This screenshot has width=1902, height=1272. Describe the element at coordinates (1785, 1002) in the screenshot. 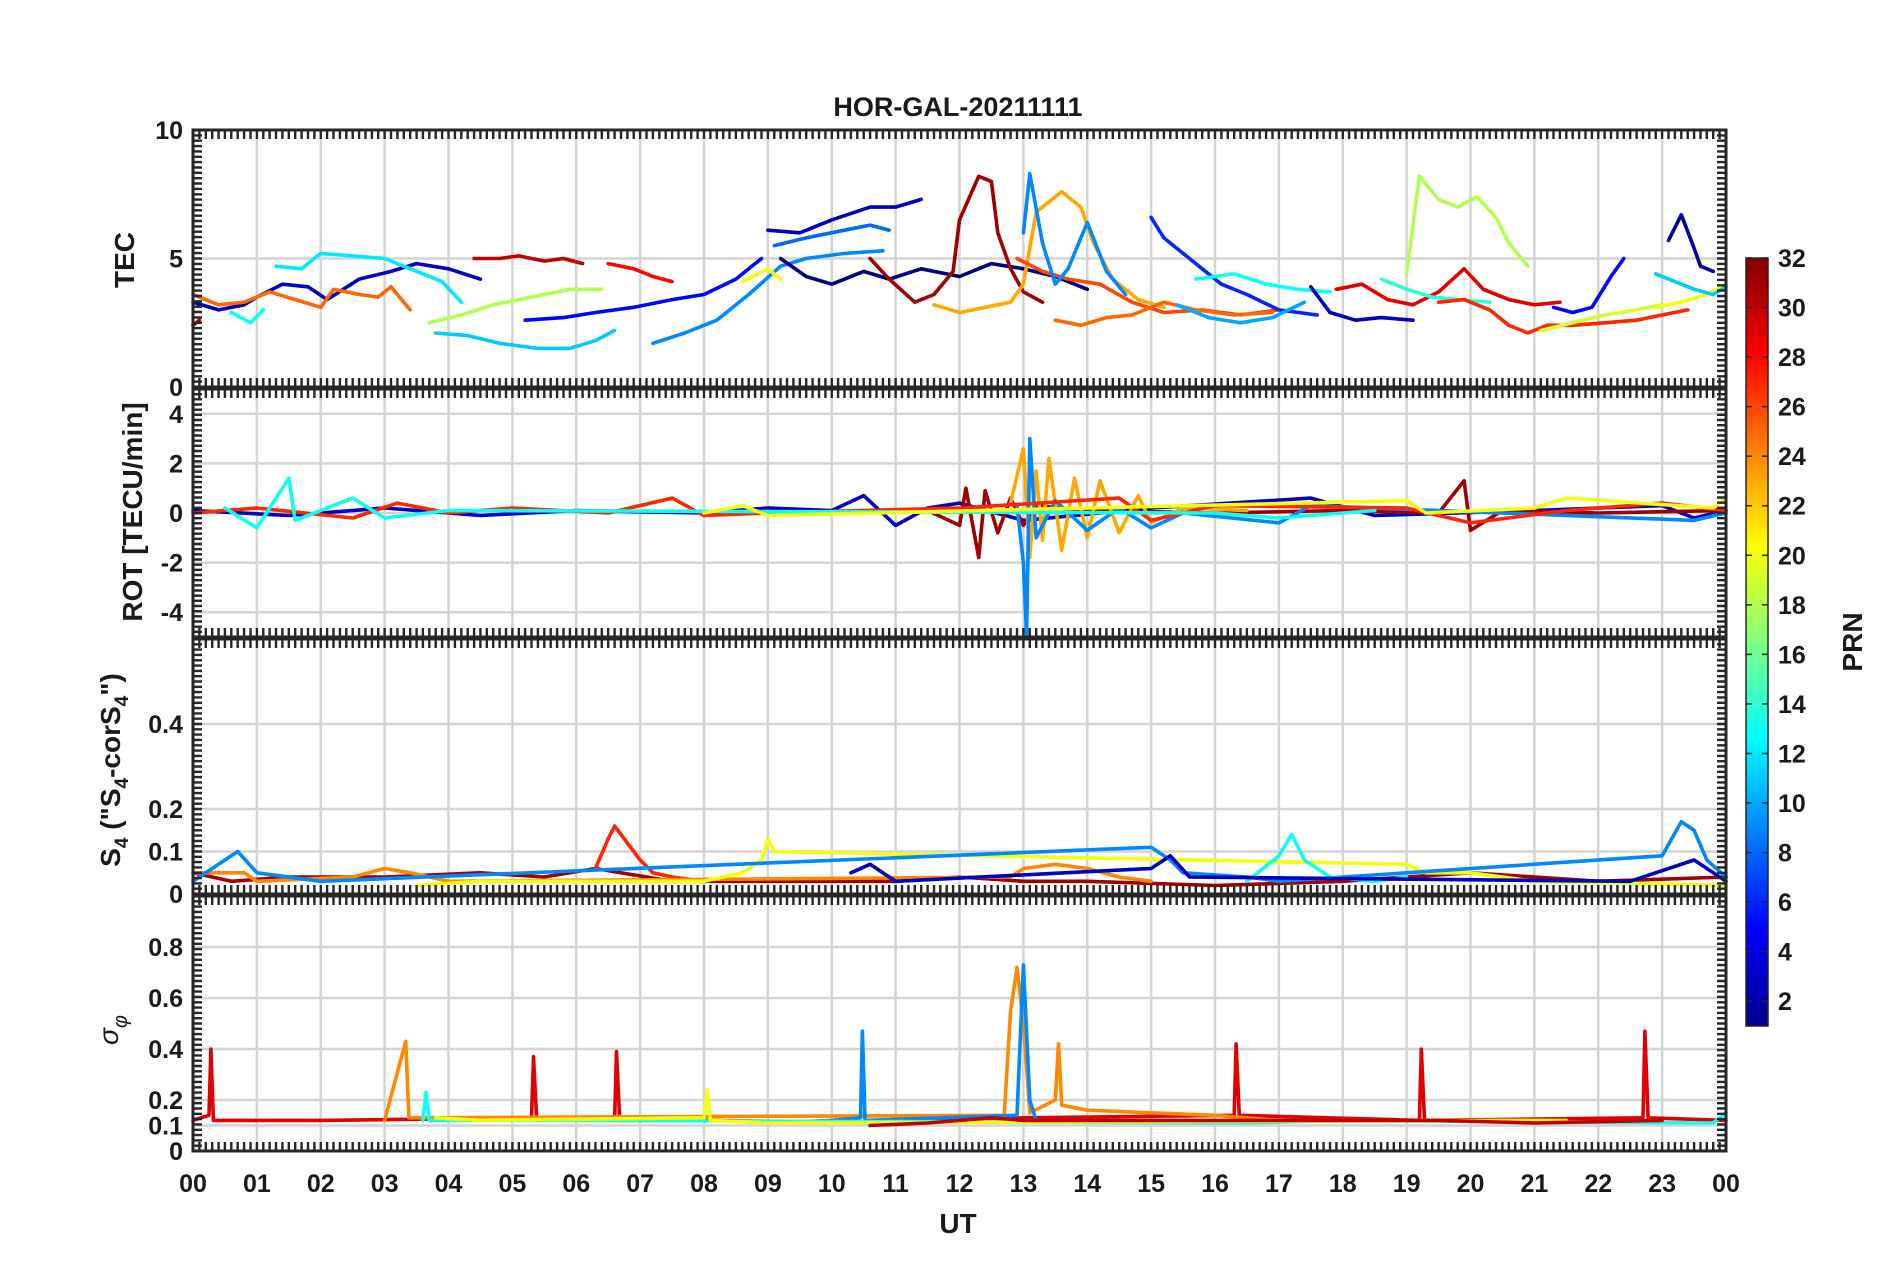

I see `colorbar-tick-label: 2` at that location.